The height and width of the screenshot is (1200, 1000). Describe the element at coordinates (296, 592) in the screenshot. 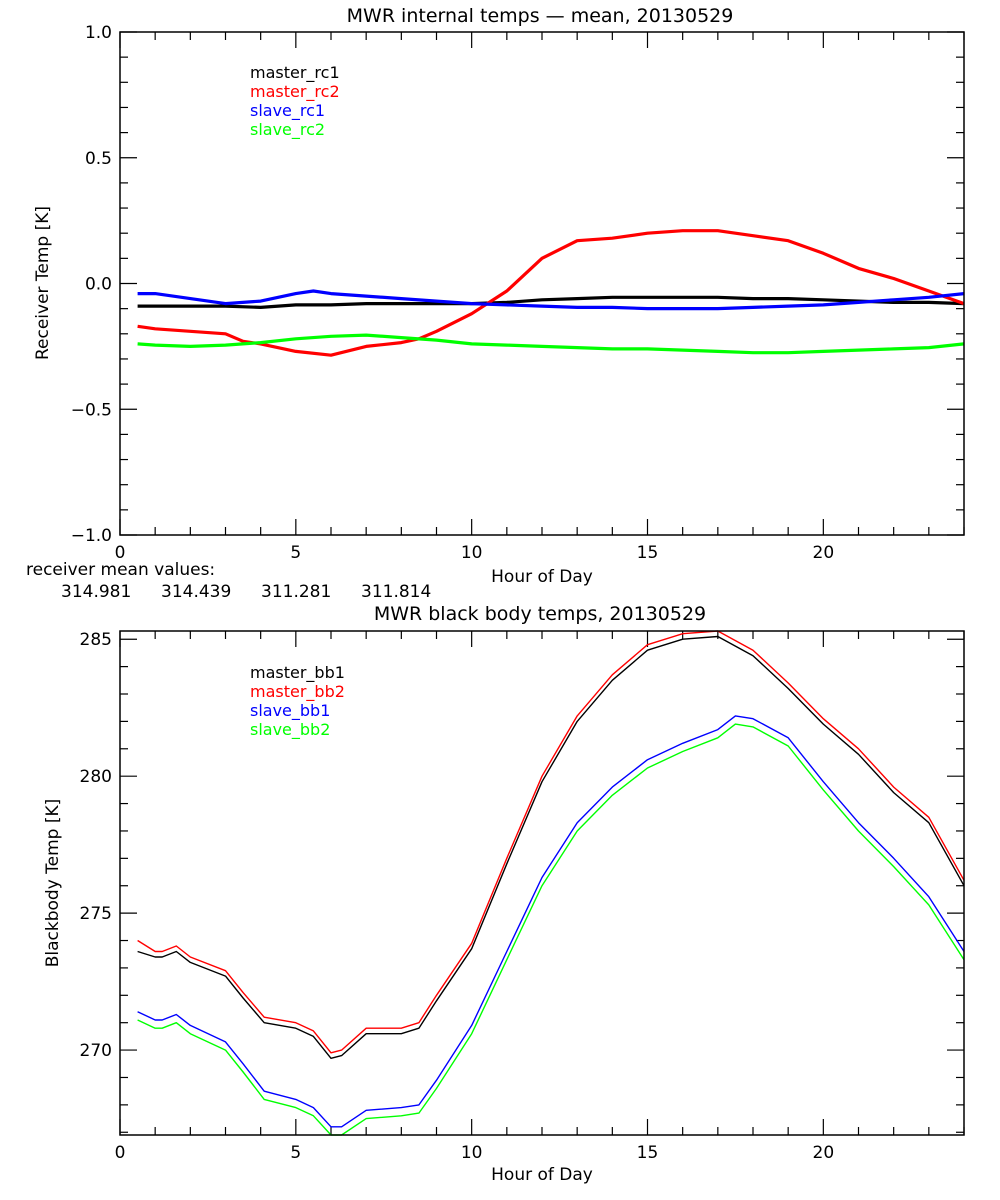

I see `receiver-mean-value: 311.281` at that location.